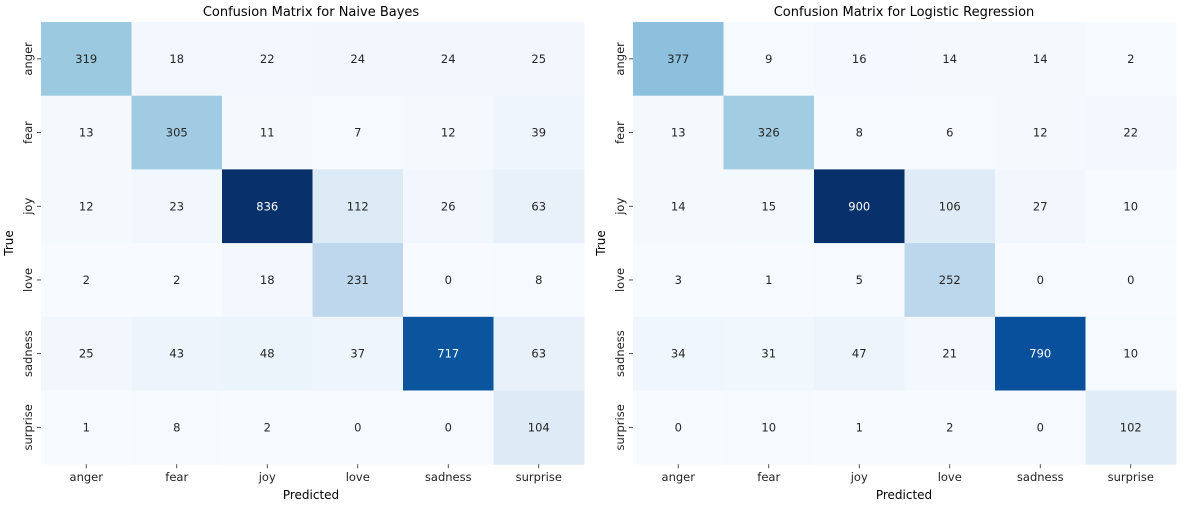  I want to click on chart-title: Confusion Matrix for Logistic Regression, so click(904, 12).